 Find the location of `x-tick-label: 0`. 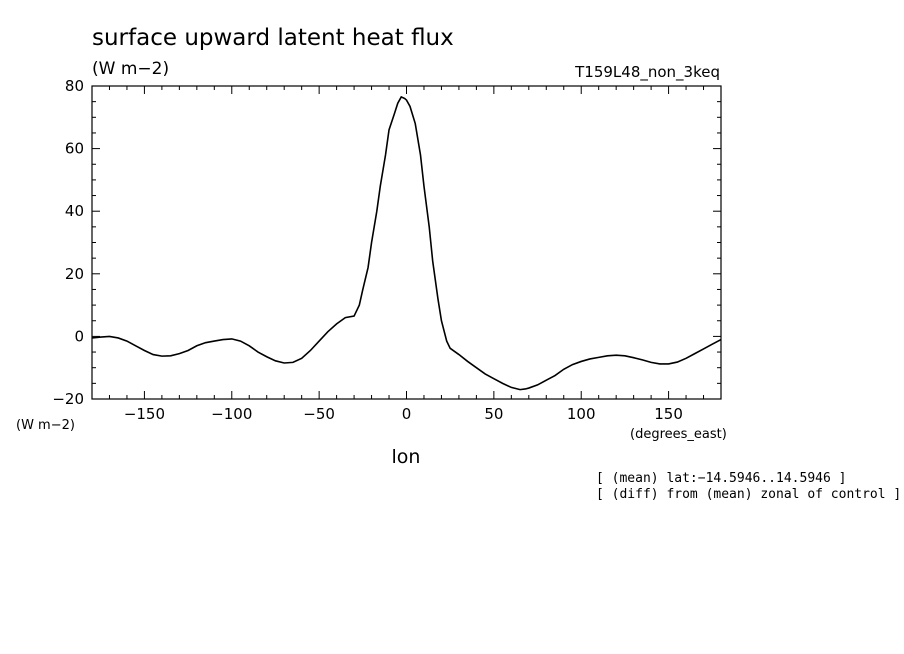

x-tick-label: 0 is located at coordinates (407, 414).